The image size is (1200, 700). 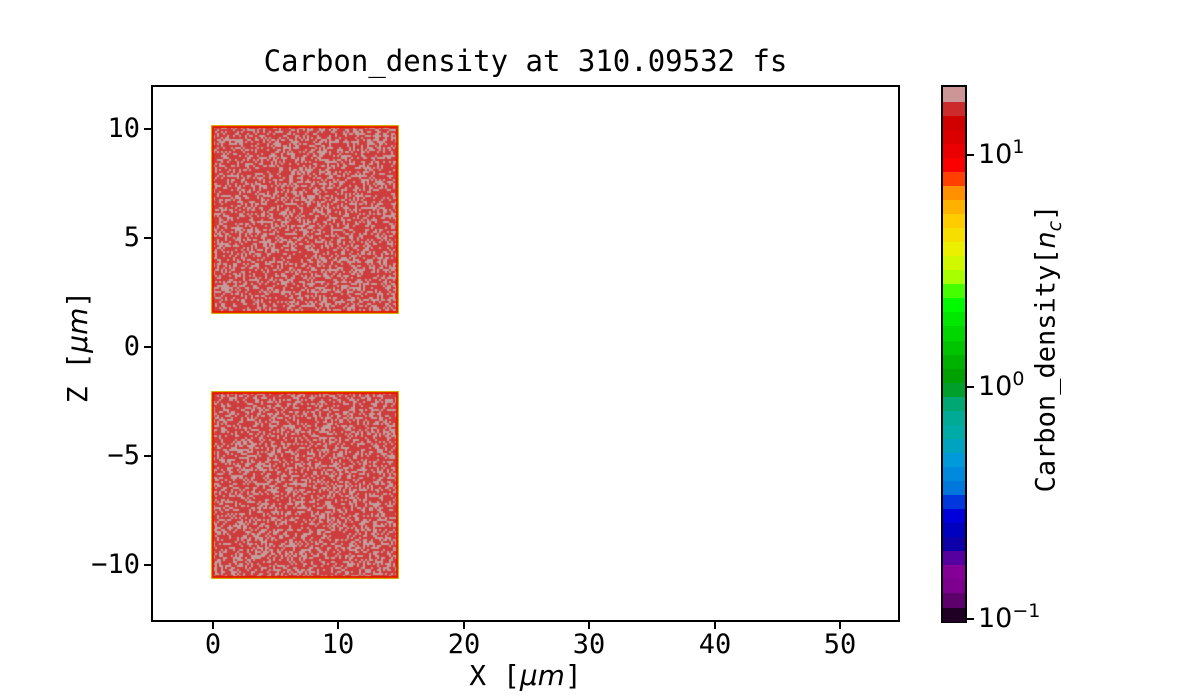 I want to click on chart-title: Carbon_density at 310.09532 fs, so click(x=525, y=61).